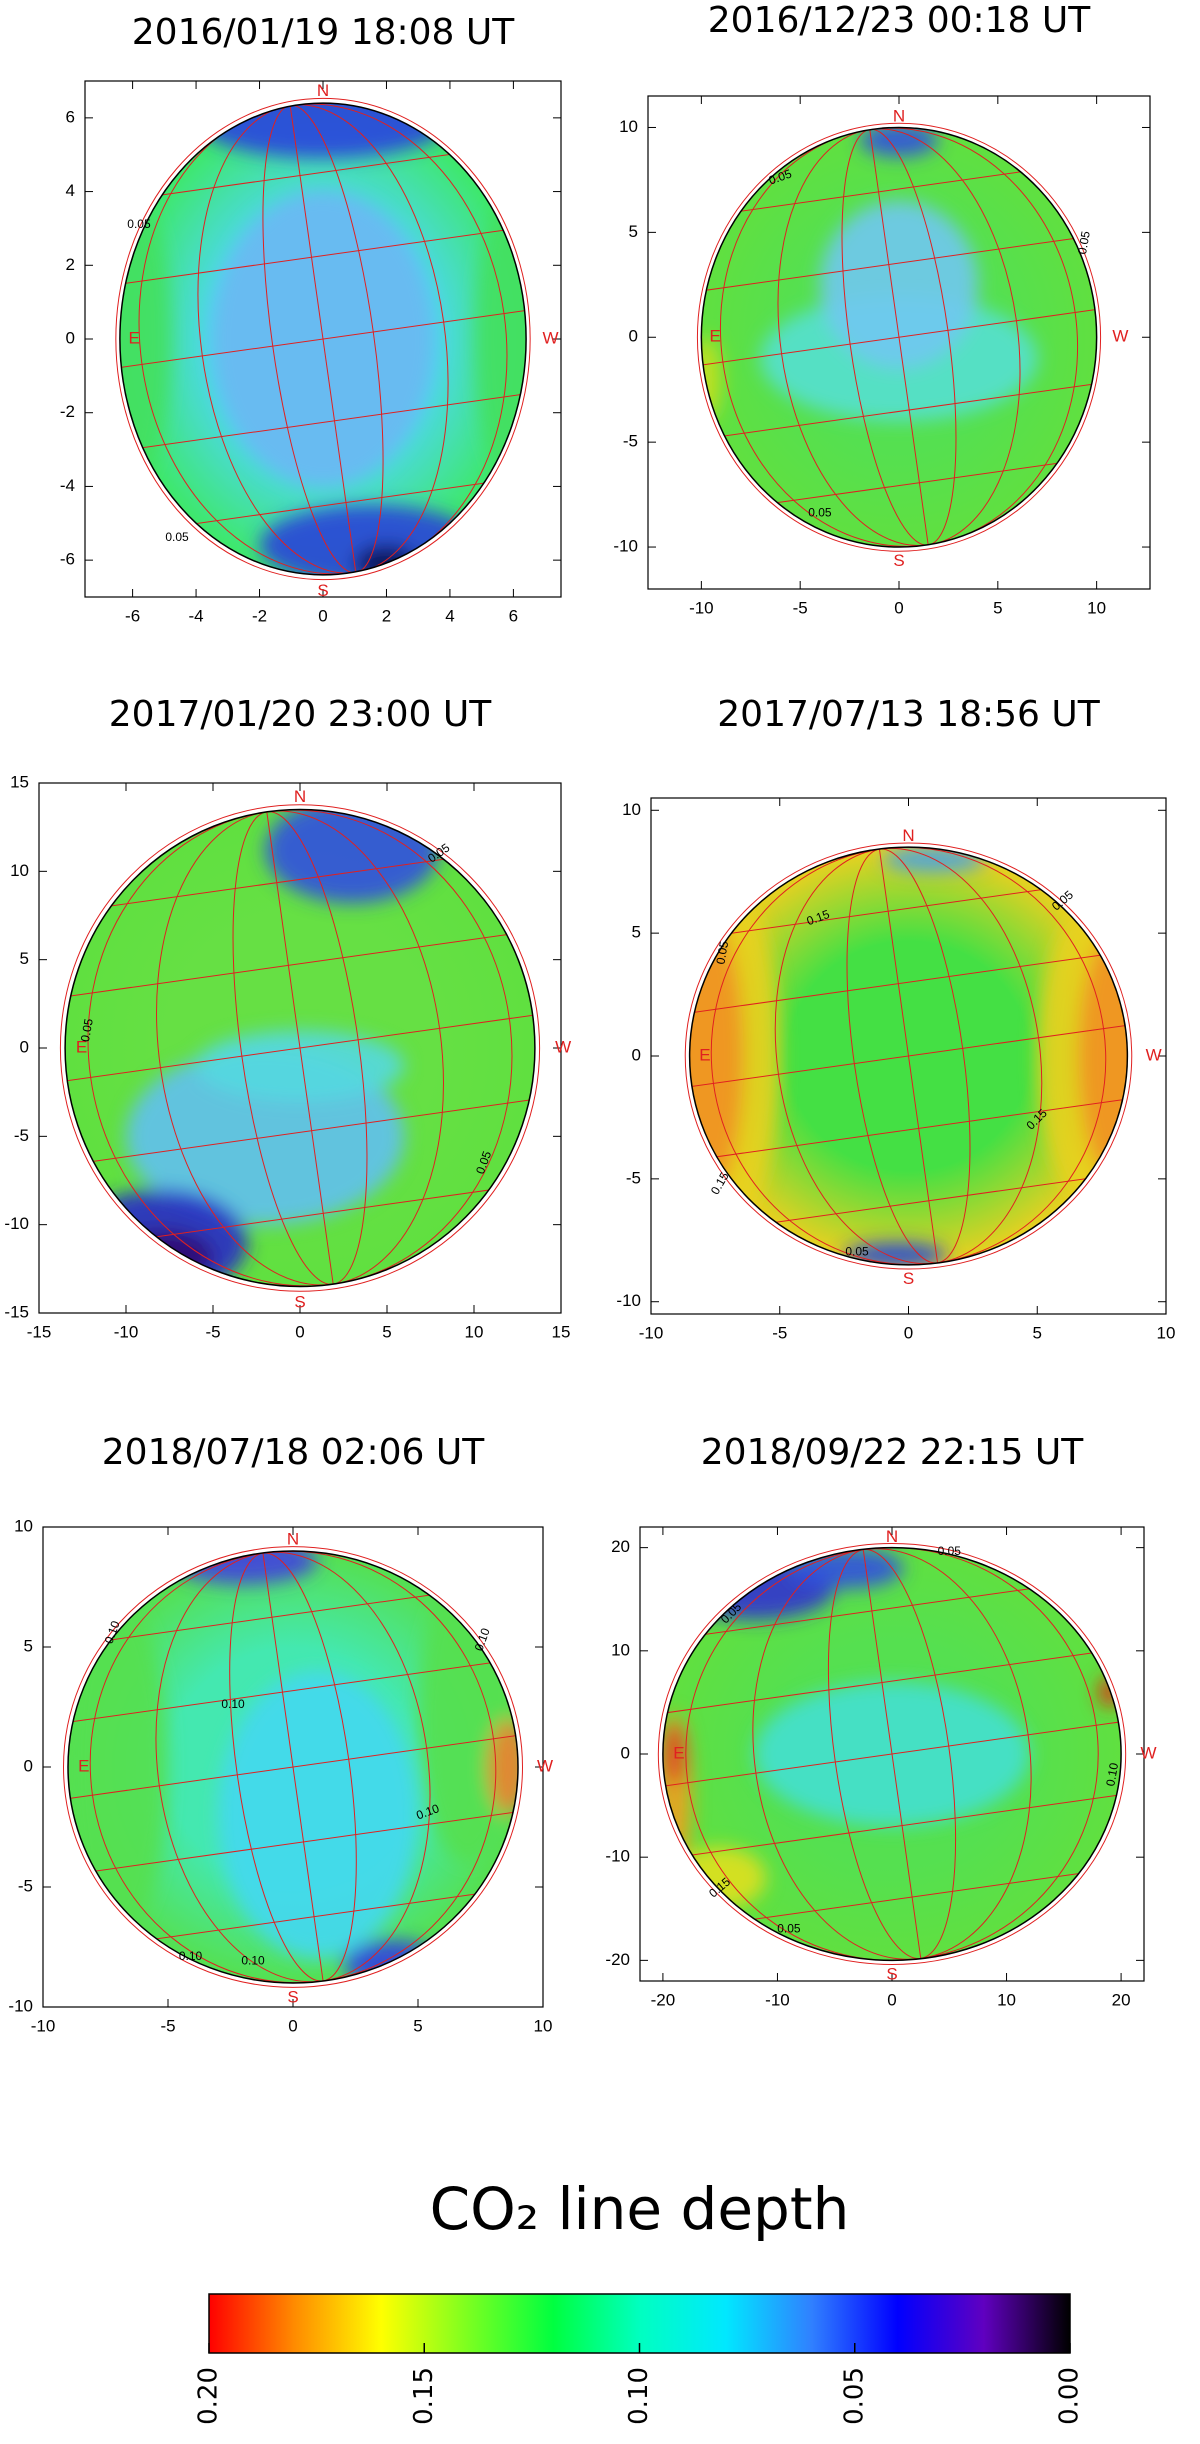 The width and height of the screenshot is (1200, 2444). What do you see at coordinates (620, 1546) in the screenshot?
I see `y-tick-label: 20` at bounding box center [620, 1546].